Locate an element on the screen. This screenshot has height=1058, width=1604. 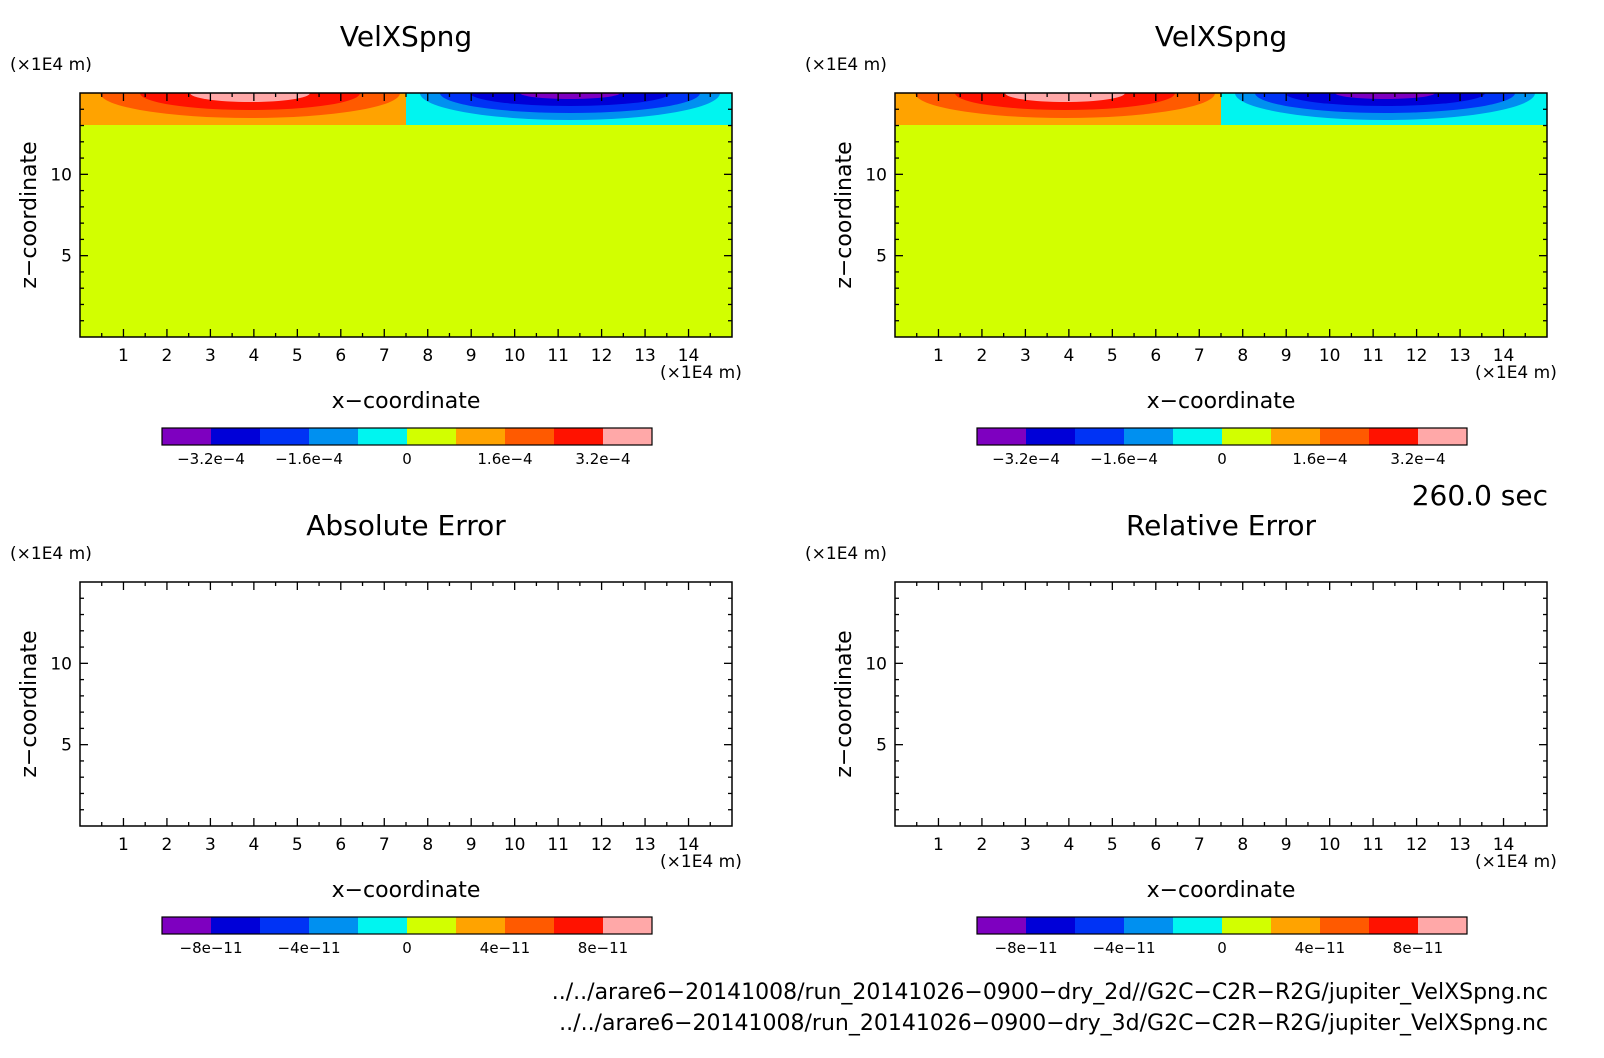
field-background is located at coordinates (1221, 215).